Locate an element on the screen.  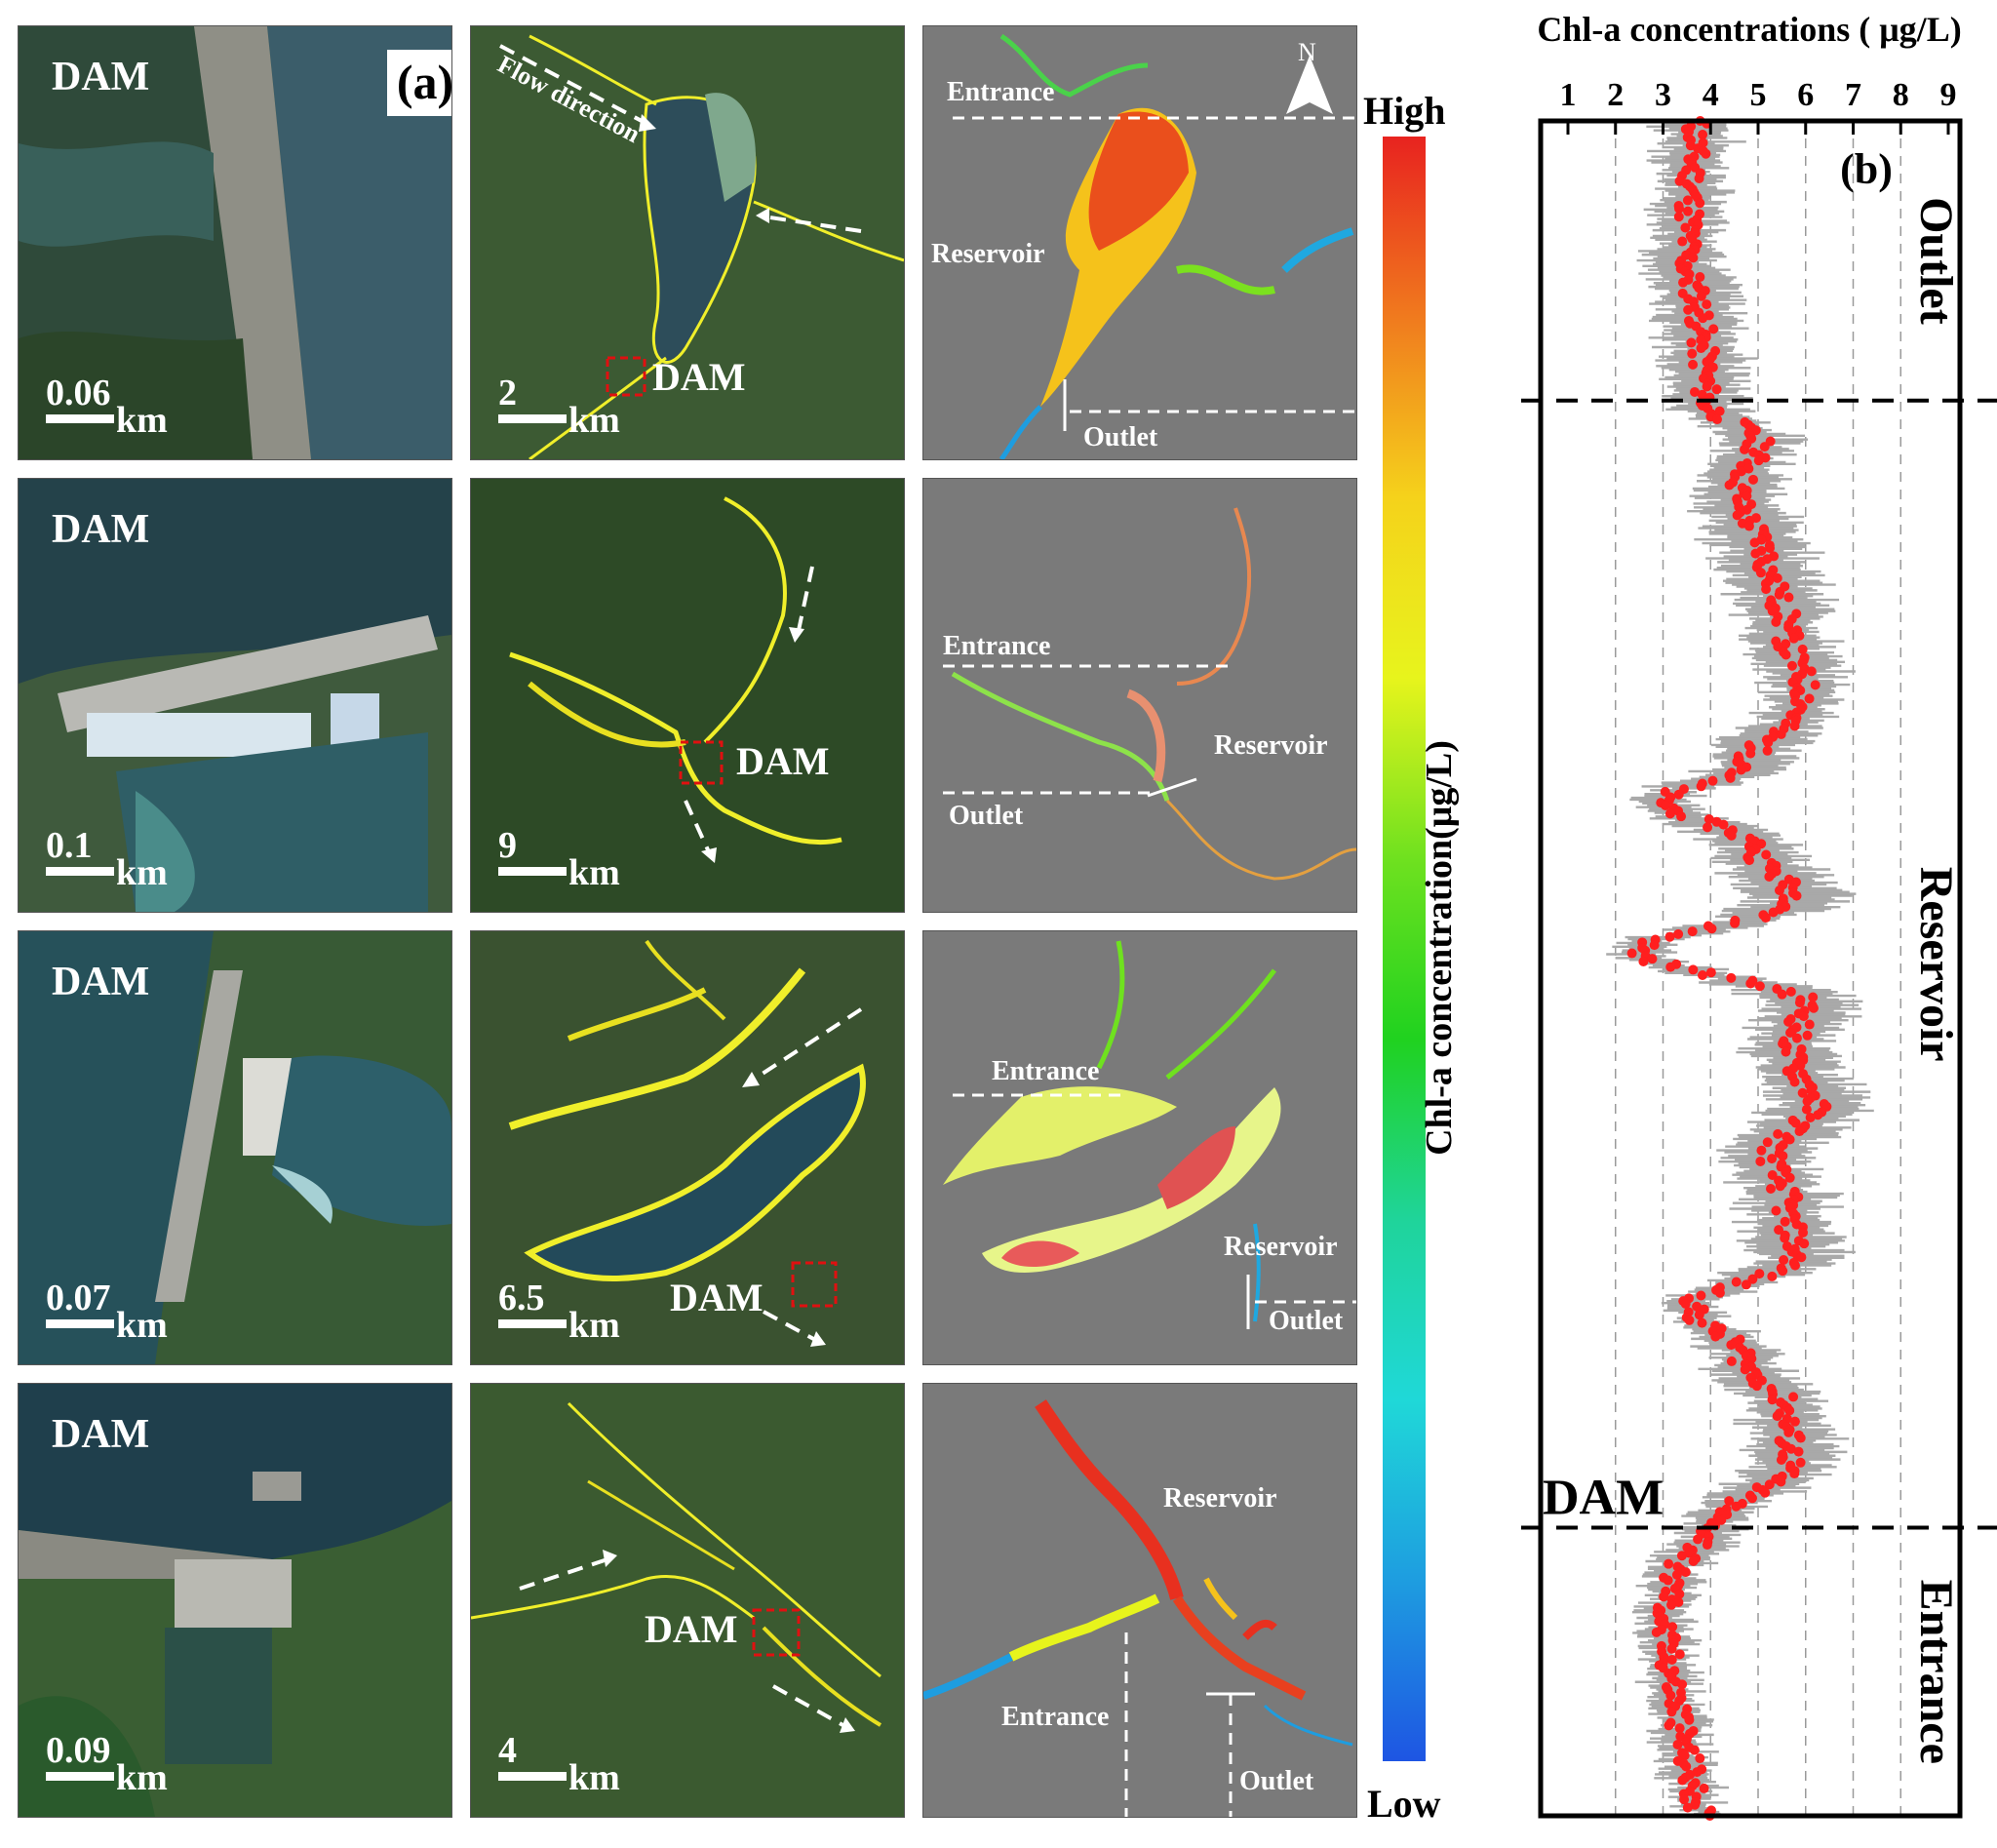
x-tick-label: 6 is located at coordinates (1805, 95).